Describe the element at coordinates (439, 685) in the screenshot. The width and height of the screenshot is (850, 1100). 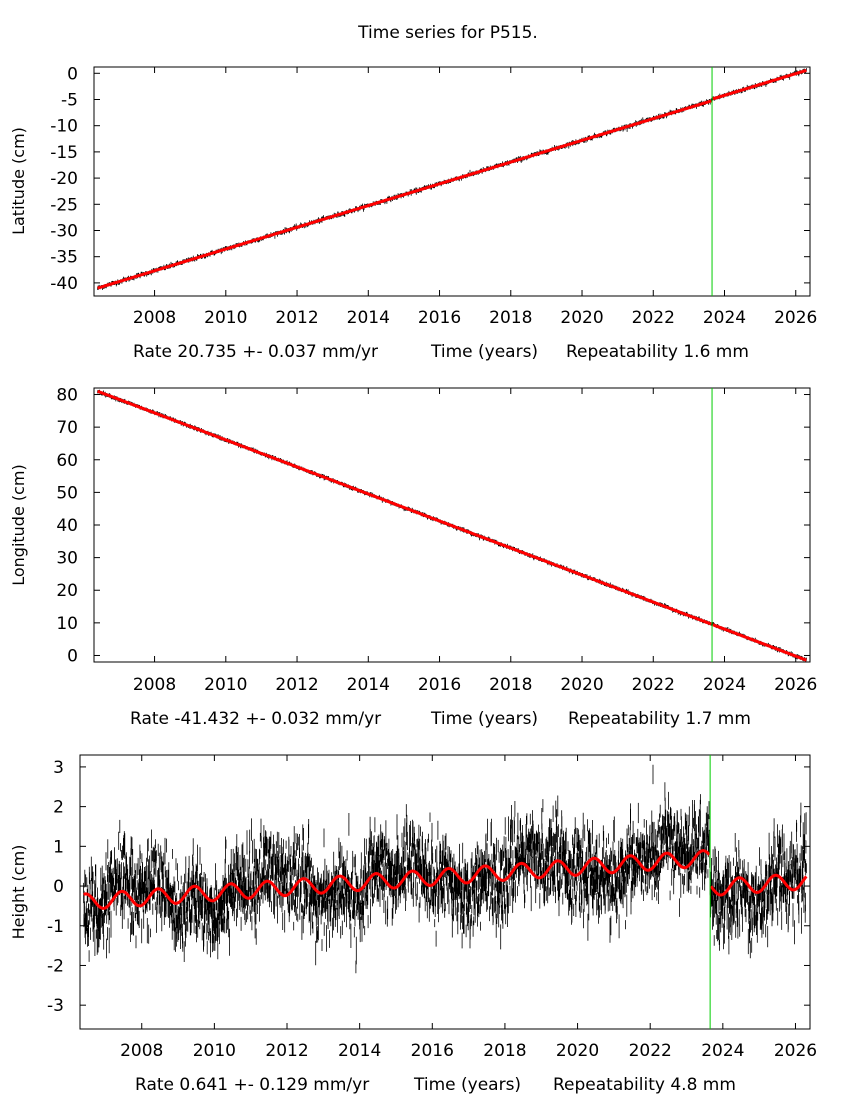
I see `lon-xtick-label: 2016` at that location.